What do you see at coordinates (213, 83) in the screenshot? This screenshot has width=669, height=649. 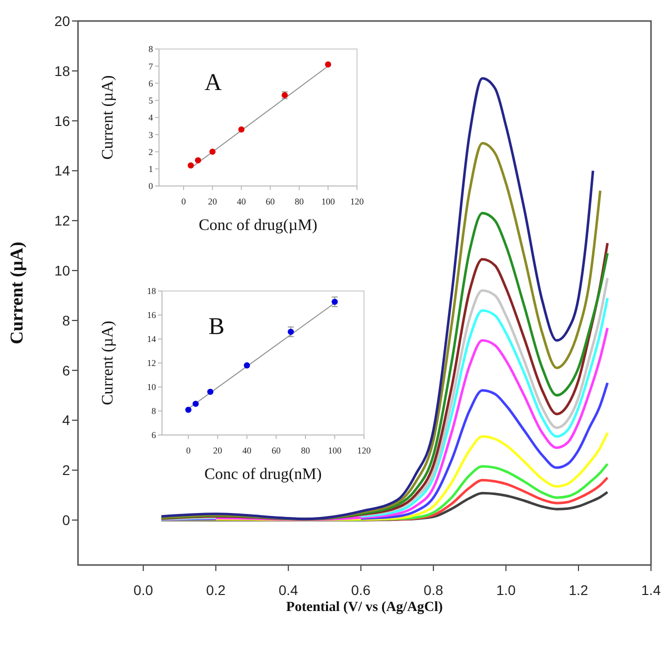 I see `annotation: A` at bounding box center [213, 83].